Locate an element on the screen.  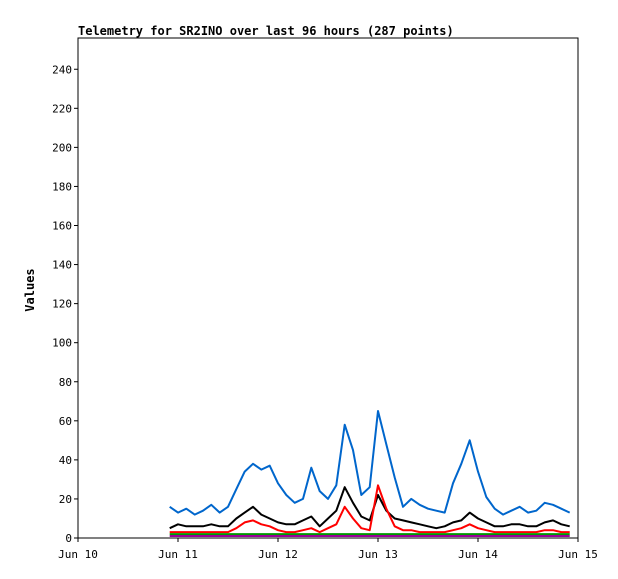
x-tick-label: Jun 12 is located at coordinates (278, 554).